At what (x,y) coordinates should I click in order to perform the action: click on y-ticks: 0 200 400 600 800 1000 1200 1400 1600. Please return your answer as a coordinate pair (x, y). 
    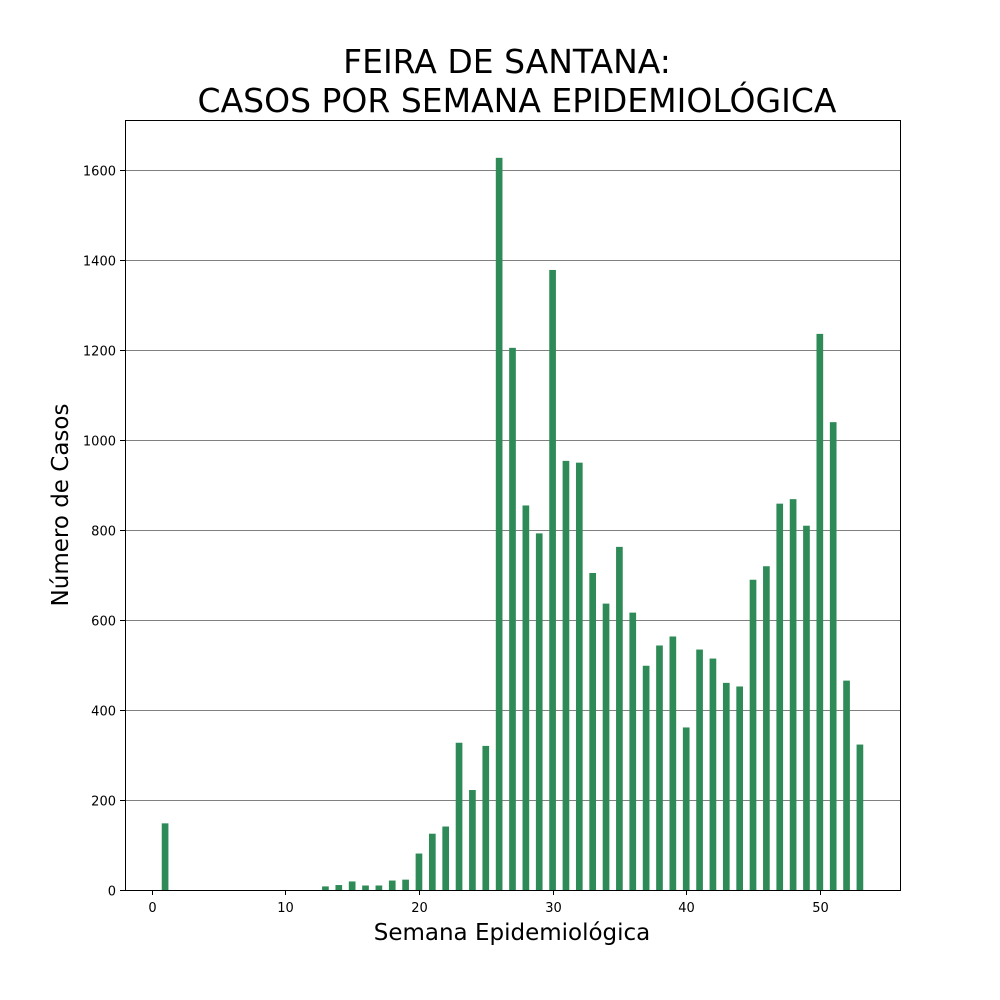
    Looking at the image, I should click on (104, 532).